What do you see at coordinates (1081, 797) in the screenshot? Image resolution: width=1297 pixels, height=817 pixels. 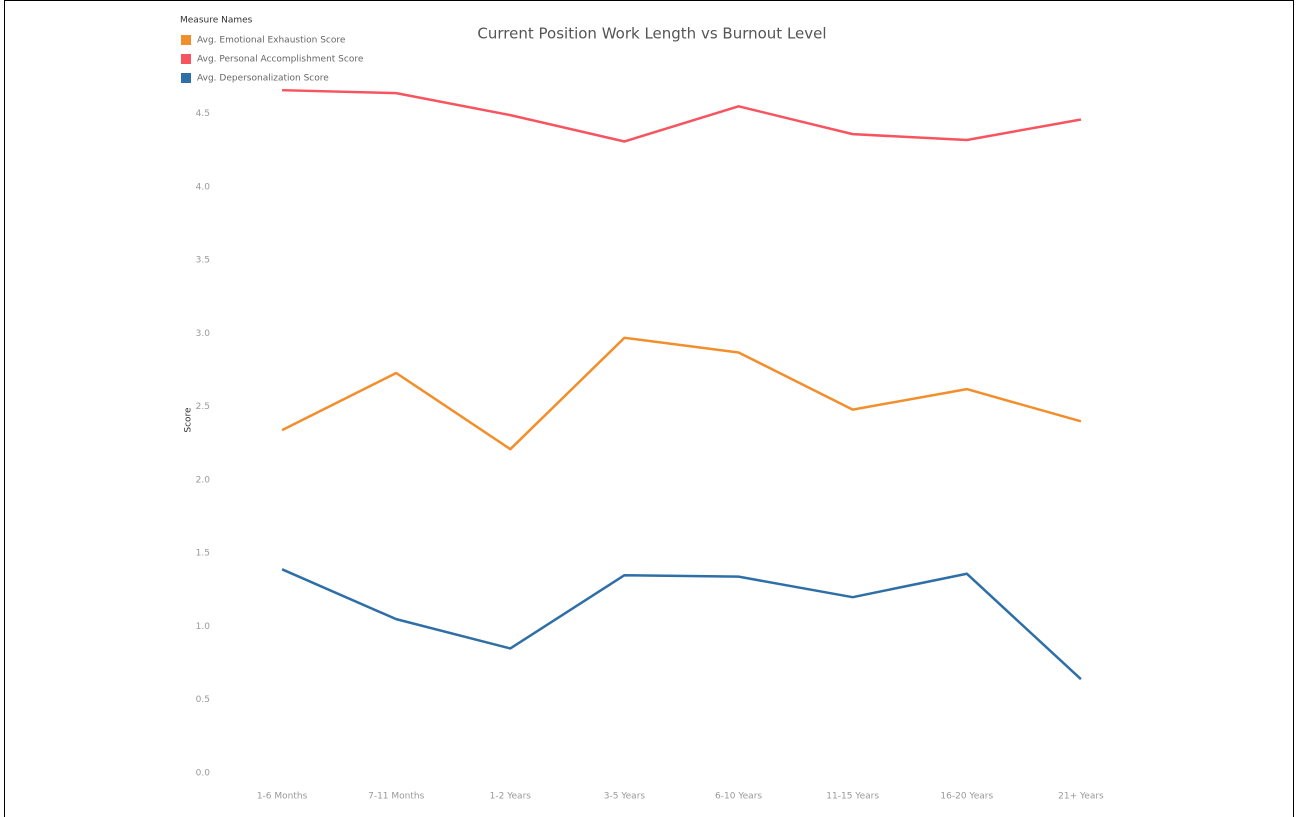 I see `x-tick-label: 21+ Years` at bounding box center [1081, 797].